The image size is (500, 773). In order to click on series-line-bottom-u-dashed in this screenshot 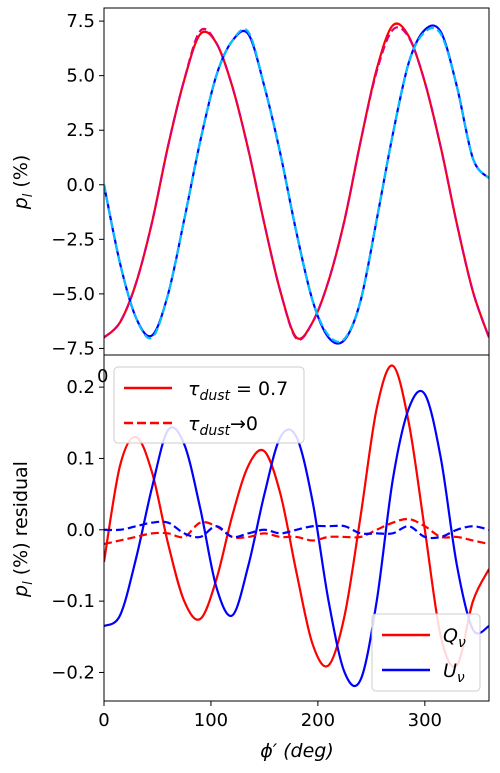, I will do `click(296, 530)`.